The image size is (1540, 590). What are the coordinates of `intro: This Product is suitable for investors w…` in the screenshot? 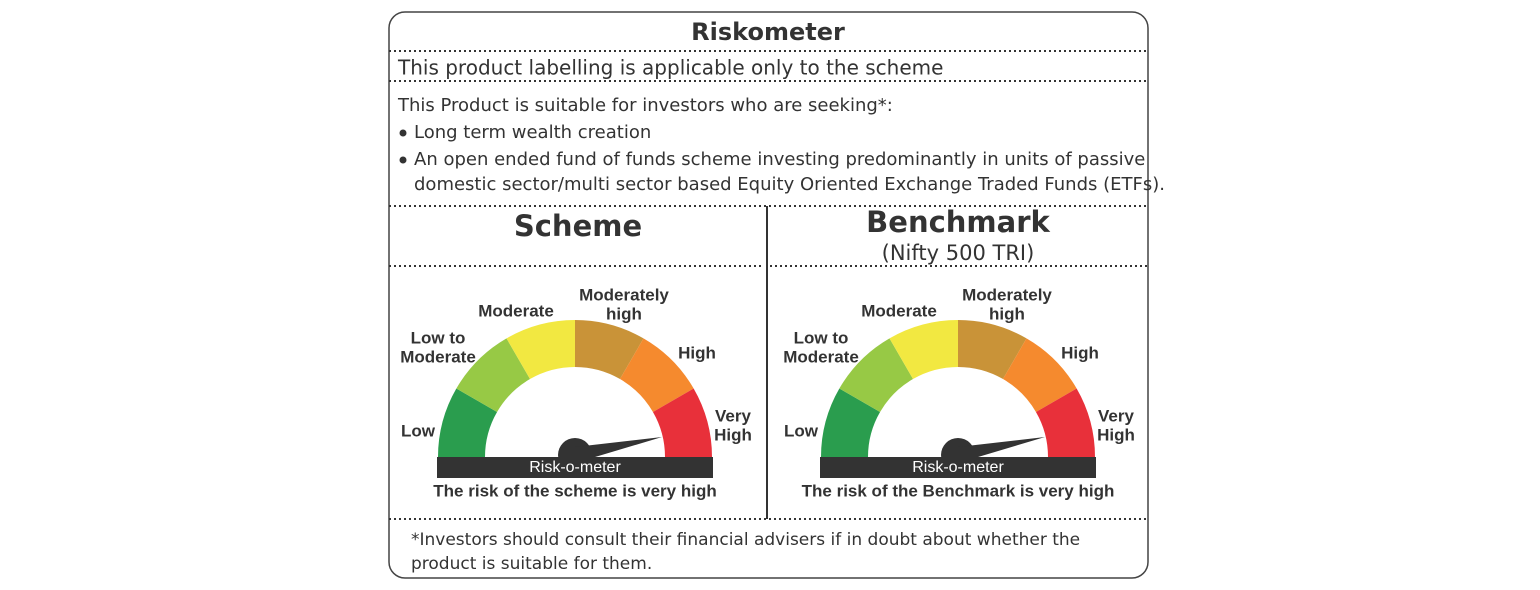 It's located at (645, 105).